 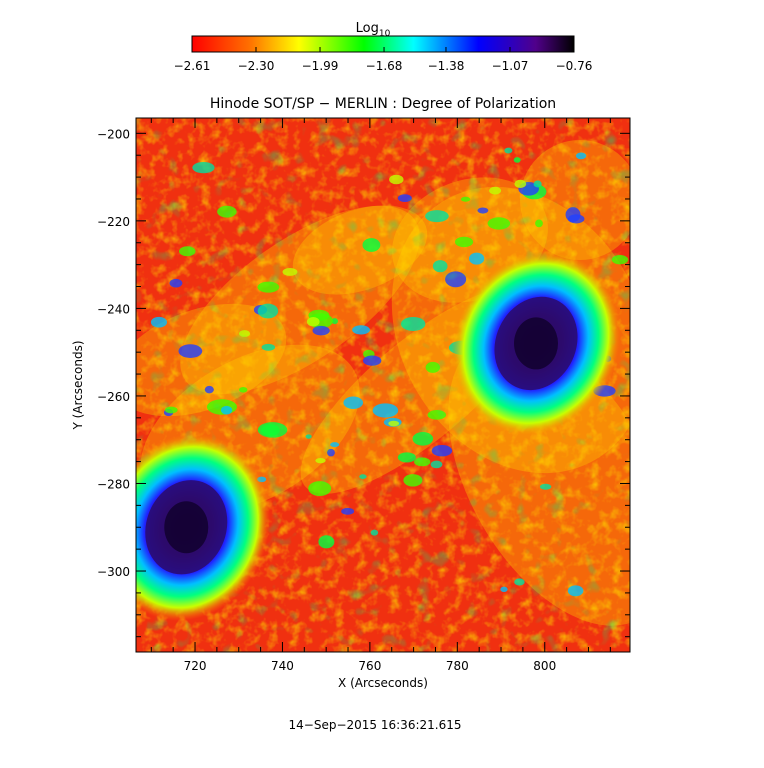 What do you see at coordinates (383, 44) in the screenshot?
I see `colorbar-gradient` at bounding box center [383, 44].